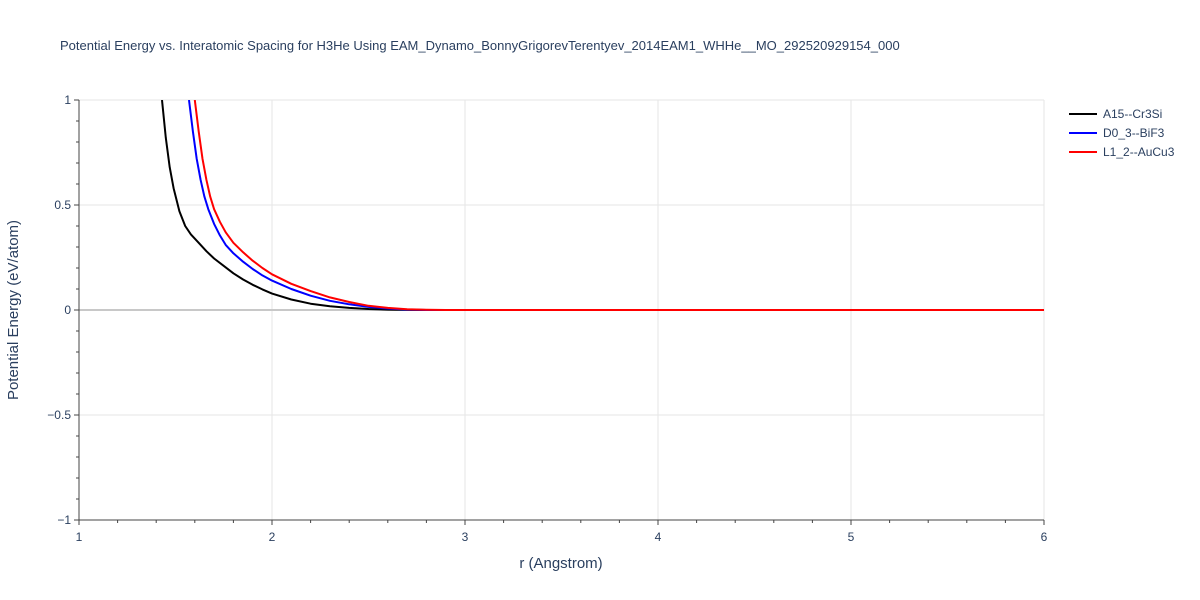  I want to click on y-tick-label: 0.5, so click(62, 205).